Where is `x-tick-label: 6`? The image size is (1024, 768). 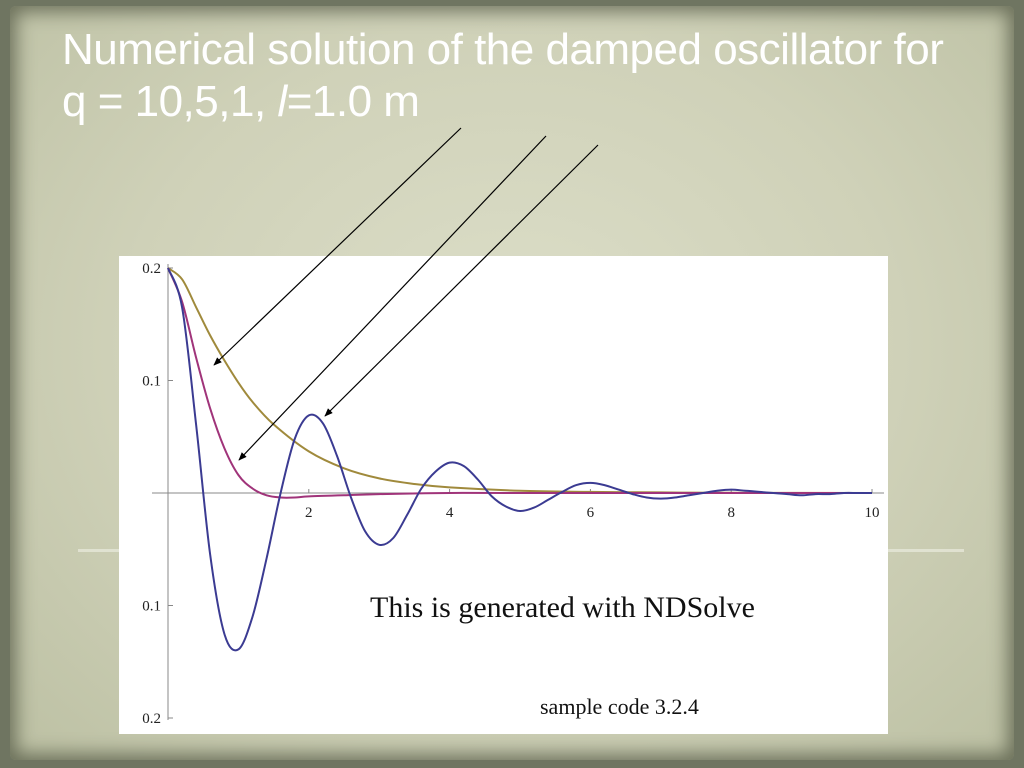
x-tick-label: 6 is located at coordinates (591, 513).